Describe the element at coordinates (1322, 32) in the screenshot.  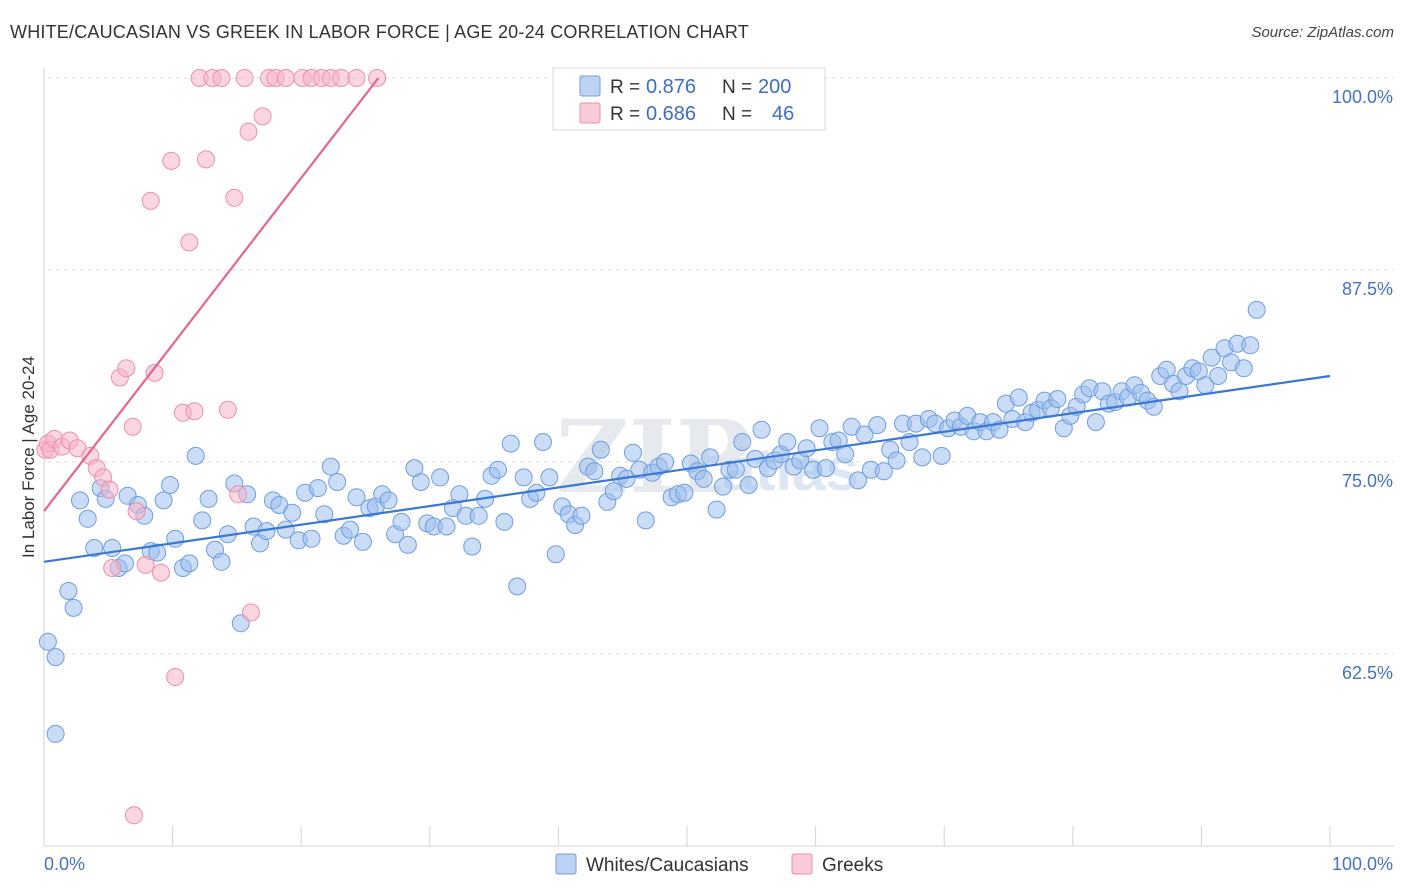
I see `chart-source: Source: ZipAtlas.com` at that location.